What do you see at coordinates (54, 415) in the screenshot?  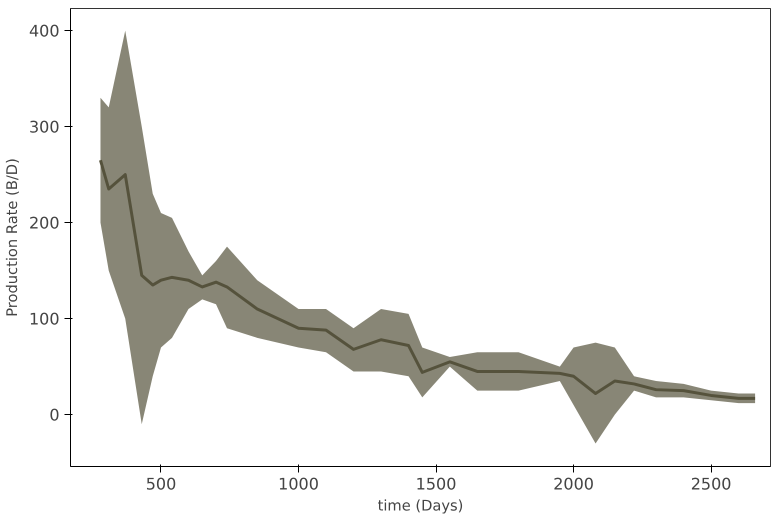 I see `y-tick-label: 0` at bounding box center [54, 415].